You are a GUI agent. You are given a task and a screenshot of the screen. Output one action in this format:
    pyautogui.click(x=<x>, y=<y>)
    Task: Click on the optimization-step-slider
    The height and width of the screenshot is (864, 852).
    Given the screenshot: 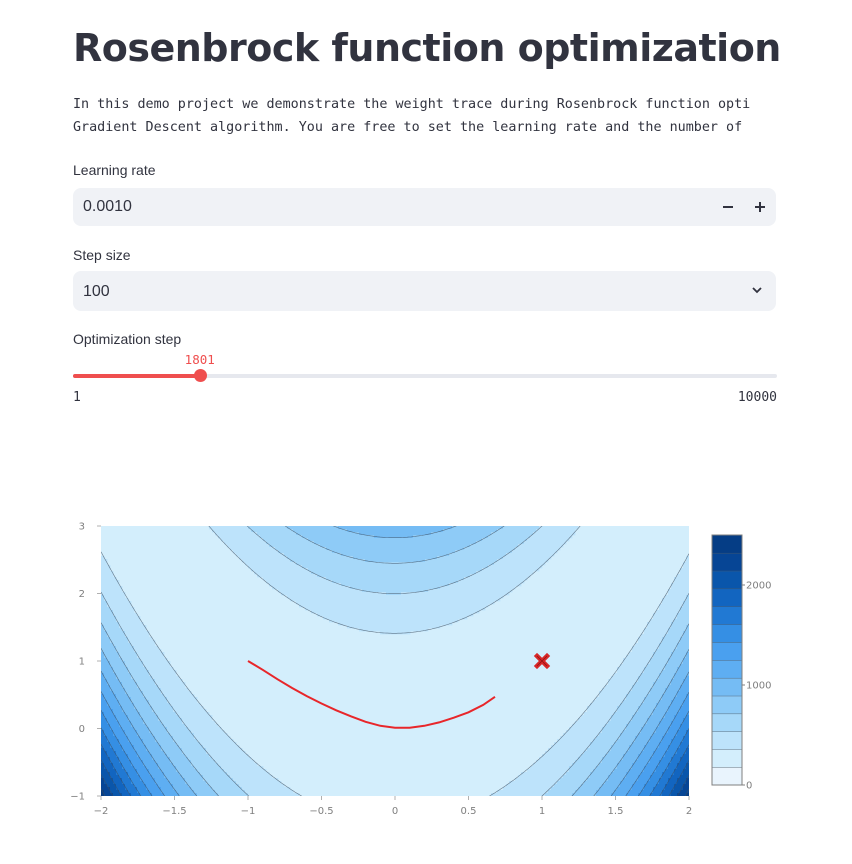 What is the action you would take?
    pyautogui.click(x=425, y=375)
    